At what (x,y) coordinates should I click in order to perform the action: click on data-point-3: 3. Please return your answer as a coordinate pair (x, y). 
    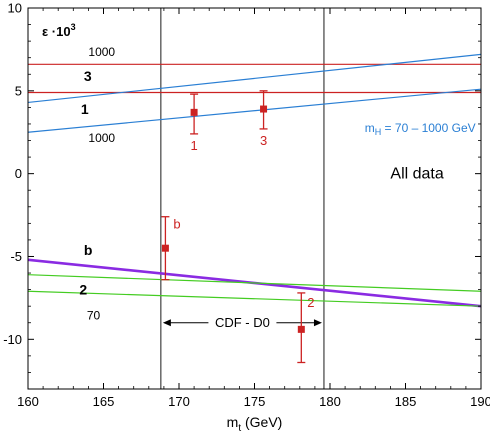
    Looking at the image, I should click on (263, 119).